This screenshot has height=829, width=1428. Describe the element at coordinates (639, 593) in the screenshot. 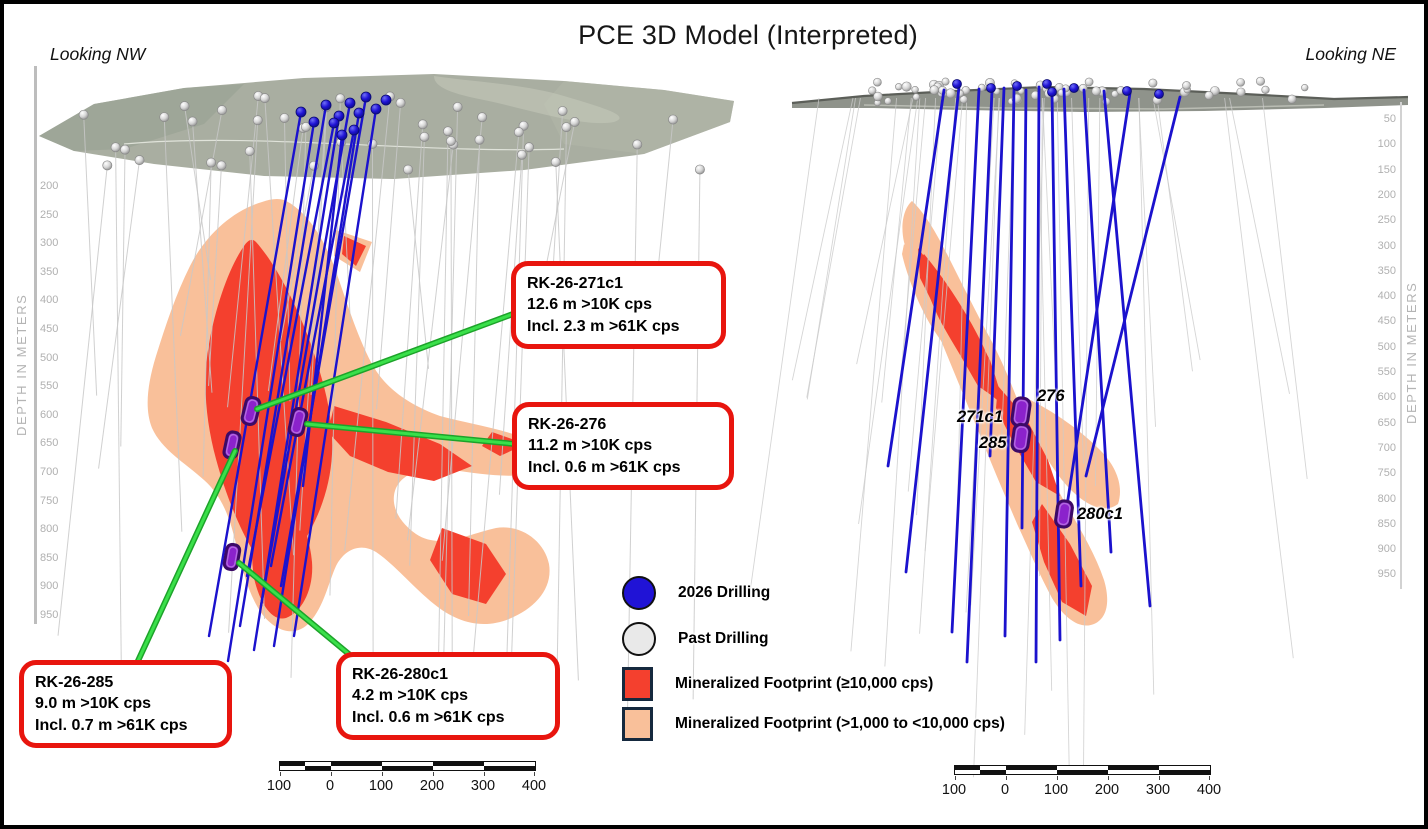

I see `legend-swatch-2026-drilling` at that location.